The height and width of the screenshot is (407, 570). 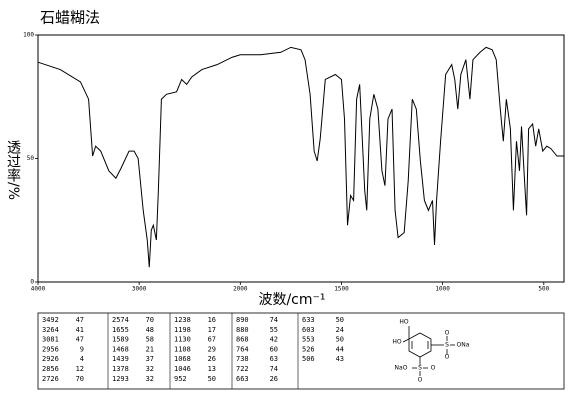 I want to click on peak-wavenumber: 890, so click(x=242, y=320).